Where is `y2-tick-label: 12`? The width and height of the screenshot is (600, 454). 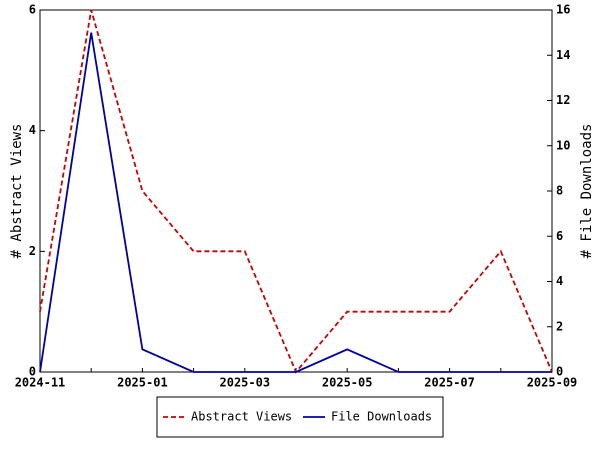 y2-tick-label: 12 is located at coordinates (563, 100).